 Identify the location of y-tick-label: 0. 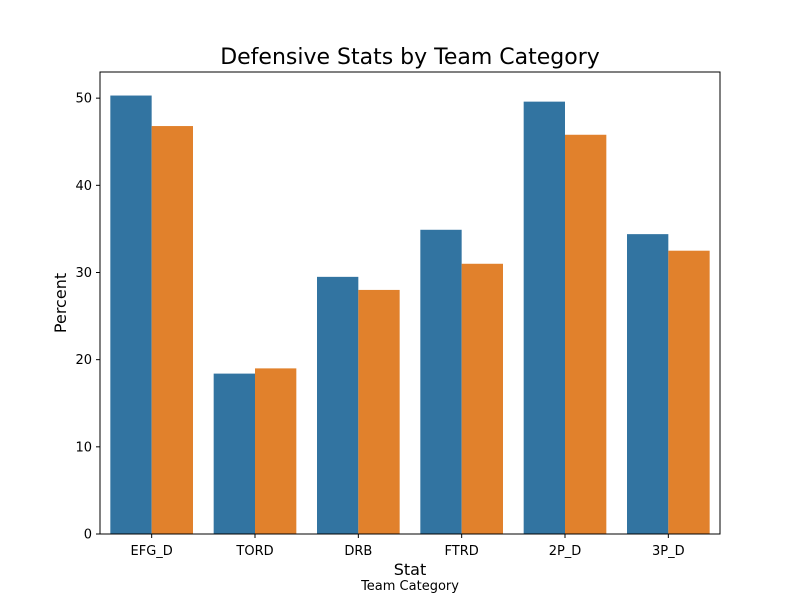
(88, 535).